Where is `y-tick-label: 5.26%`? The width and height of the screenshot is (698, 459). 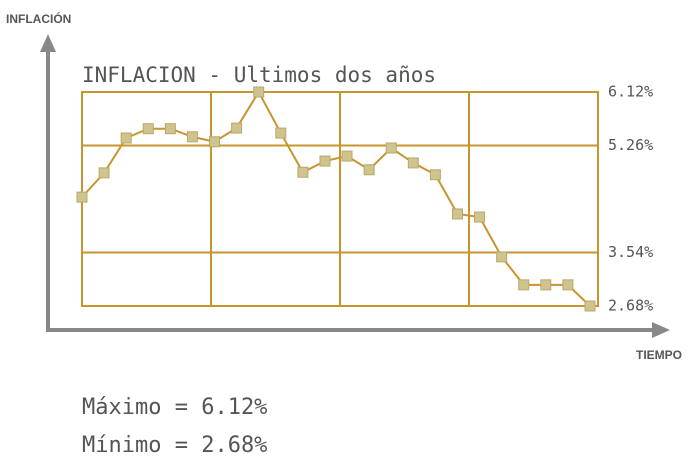
y-tick-label: 5.26% is located at coordinates (630, 145).